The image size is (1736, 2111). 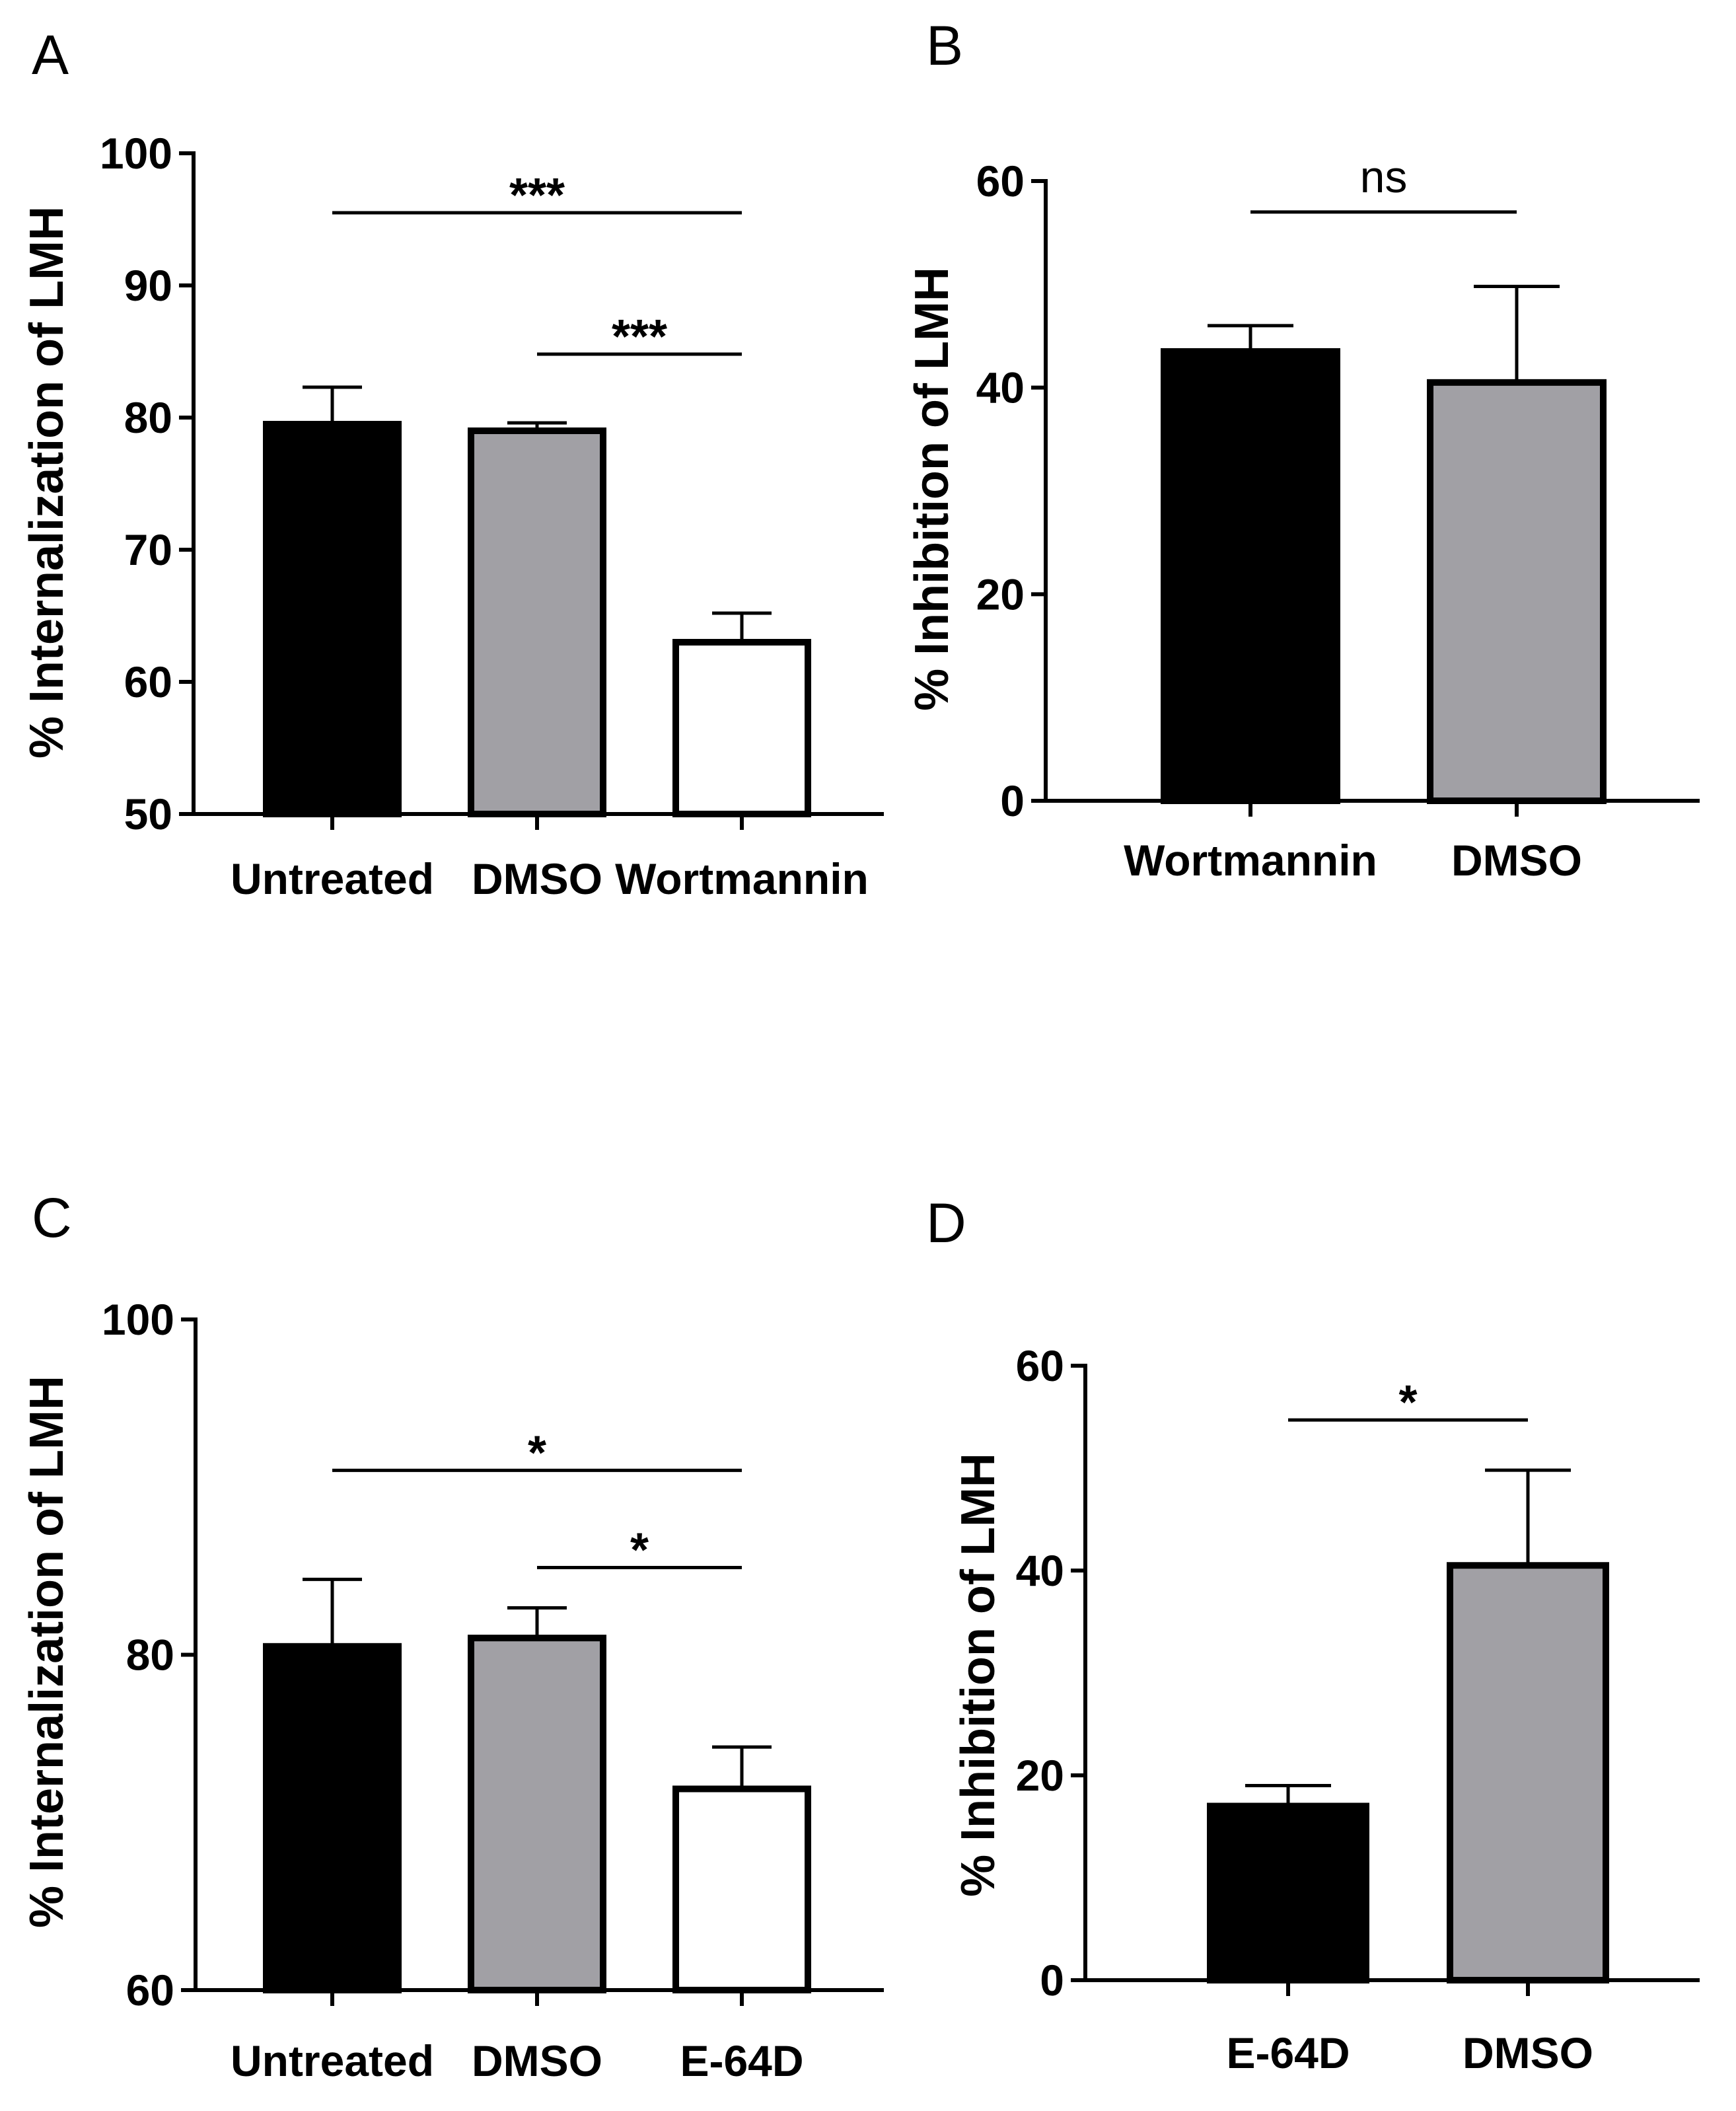 I want to click on significance-label: ns, so click(x=1384, y=177).